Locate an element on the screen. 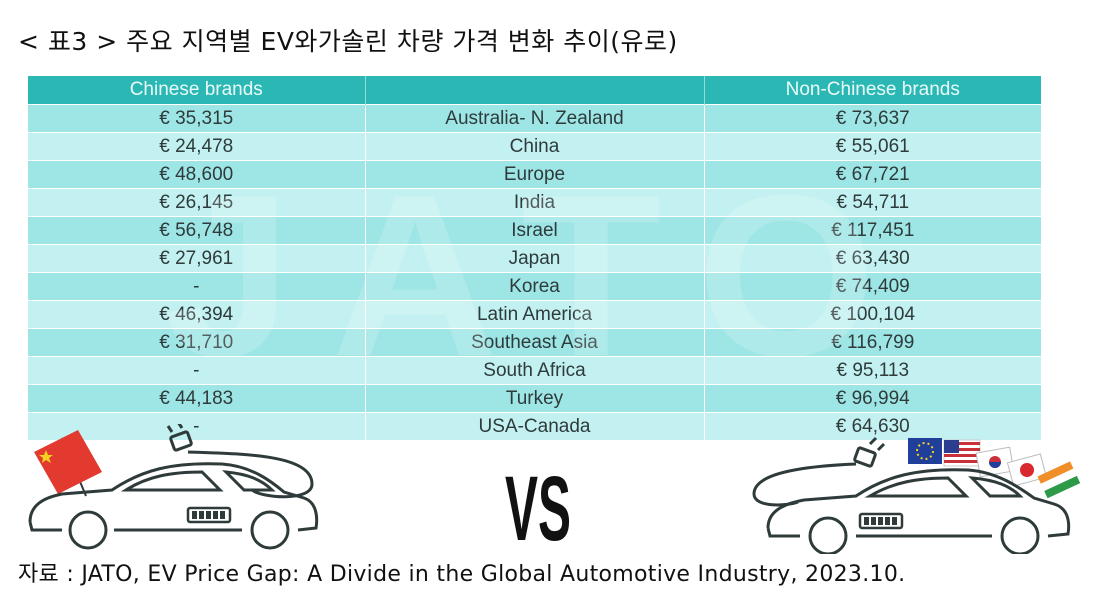  china-flag-icon is located at coordinates (68, 463).